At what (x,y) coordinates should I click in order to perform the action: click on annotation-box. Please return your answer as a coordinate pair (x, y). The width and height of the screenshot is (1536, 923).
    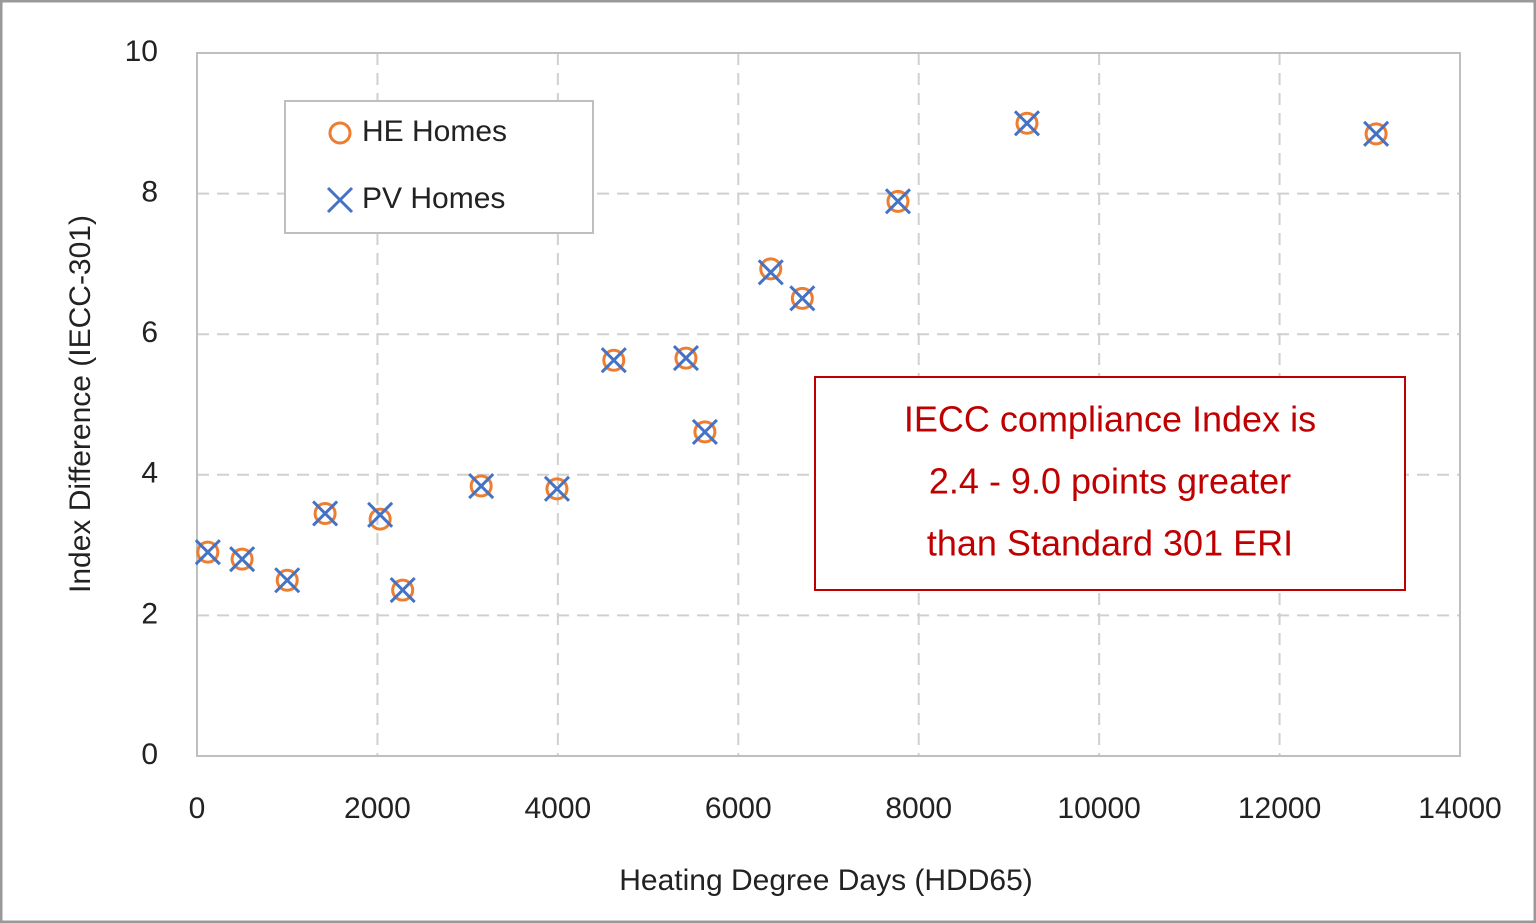
    Looking at the image, I should click on (1110, 483).